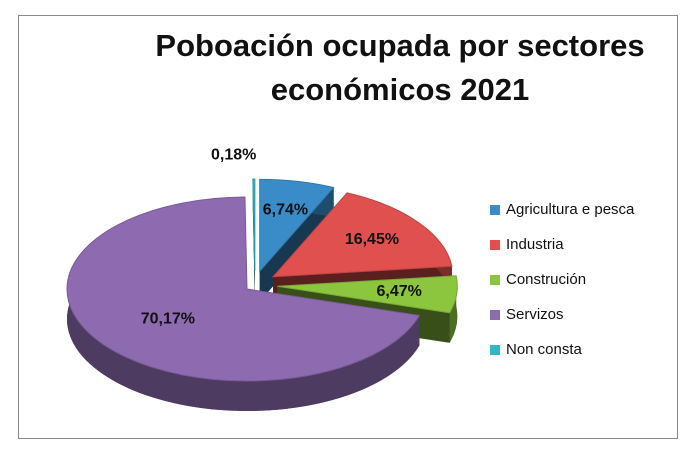 This screenshot has height=465, width=696. I want to click on data-label: 16,45%, so click(372, 239).